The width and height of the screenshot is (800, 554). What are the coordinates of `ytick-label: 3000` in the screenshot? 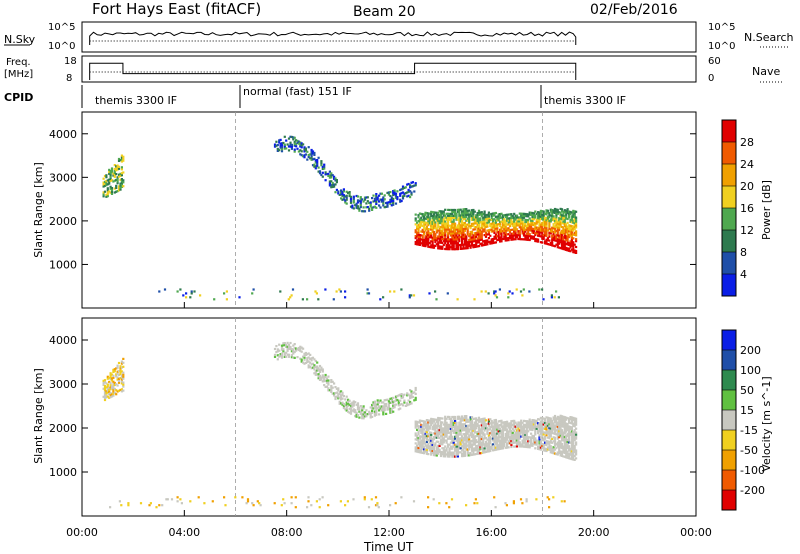 It's located at (63, 384).